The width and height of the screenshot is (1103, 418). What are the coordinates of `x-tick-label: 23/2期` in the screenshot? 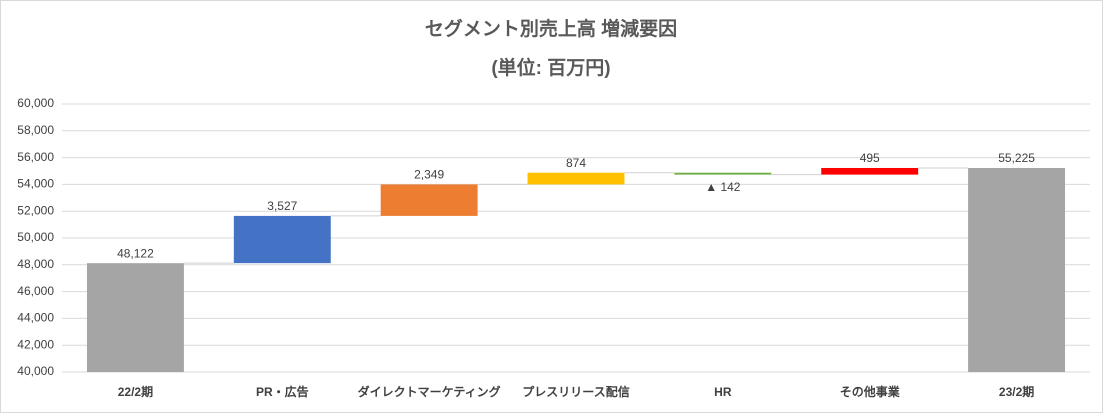 It's located at (1016, 391).